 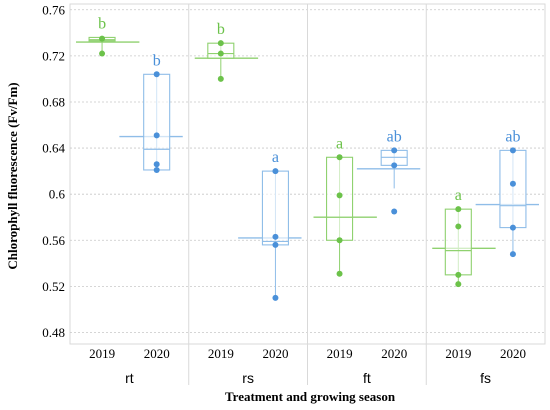 What do you see at coordinates (53, 148) in the screenshot?
I see `y-tick-label: 0.64` at bounding box center [53, 148].